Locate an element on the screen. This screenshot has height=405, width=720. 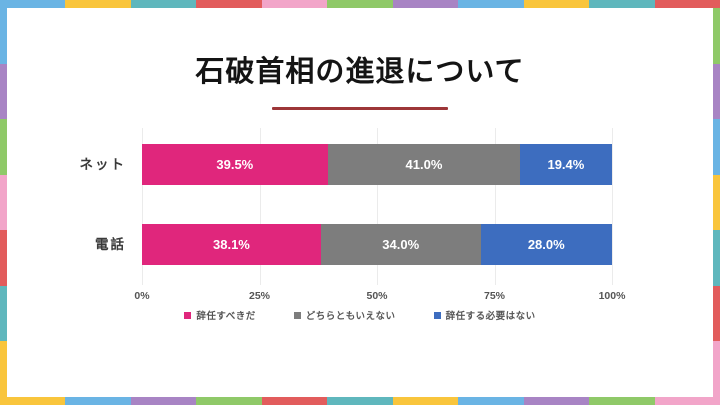
bar-segment: 38.1% is located at coordinates (231, 244).